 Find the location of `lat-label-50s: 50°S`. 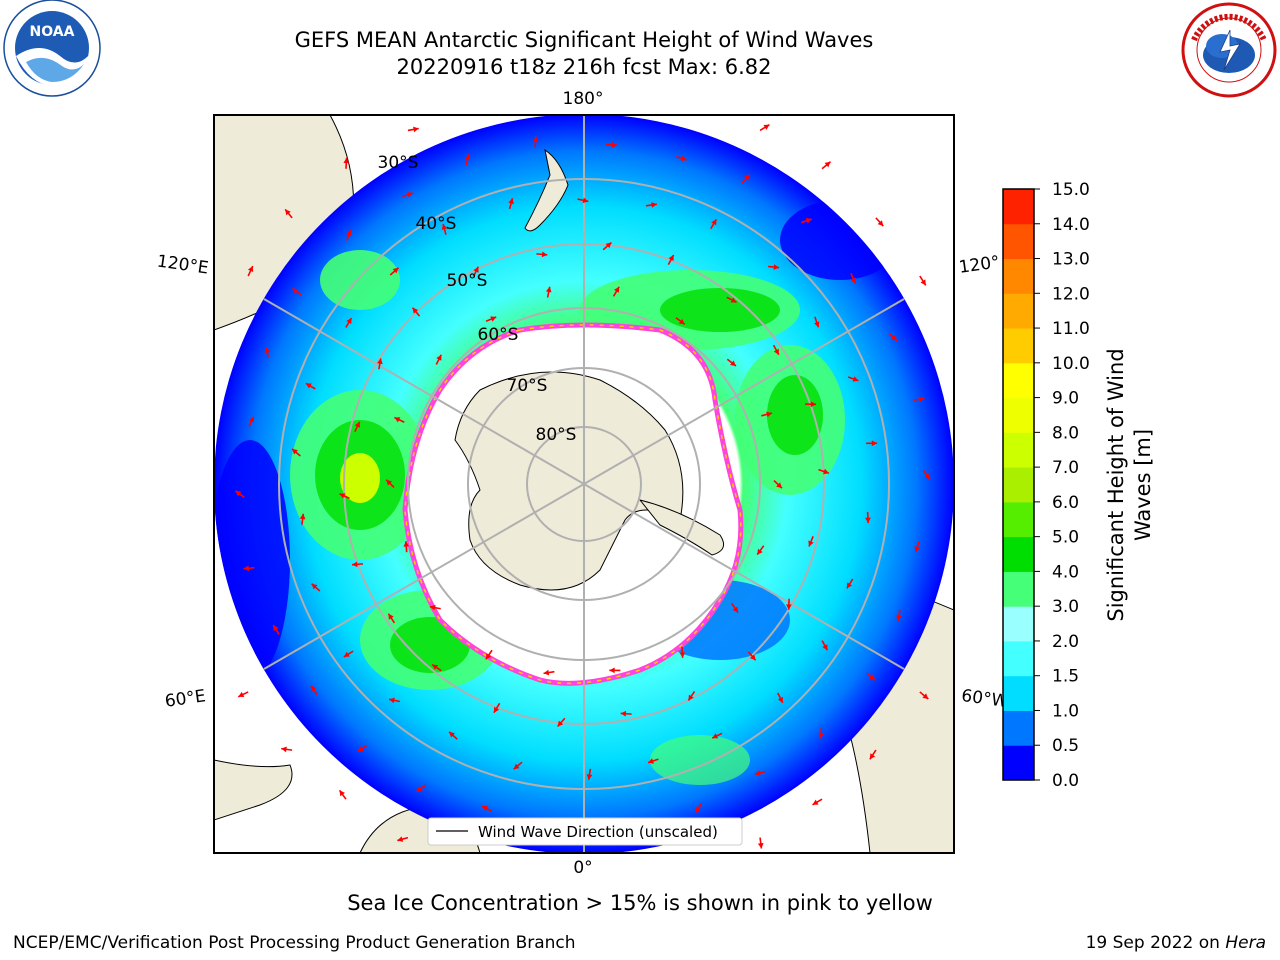

lat-label-50s: 50°S is located at coordinates (467, 281).